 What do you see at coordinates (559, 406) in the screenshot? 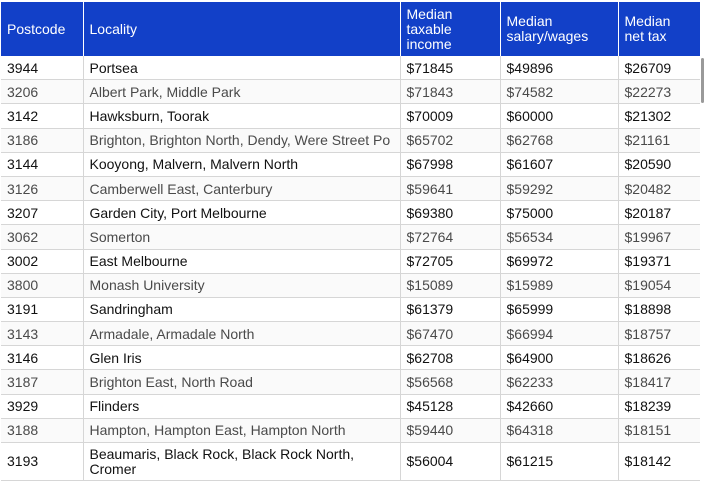
I see `cell-median-salary-wages: $42660` at bounding box center [559, 406].